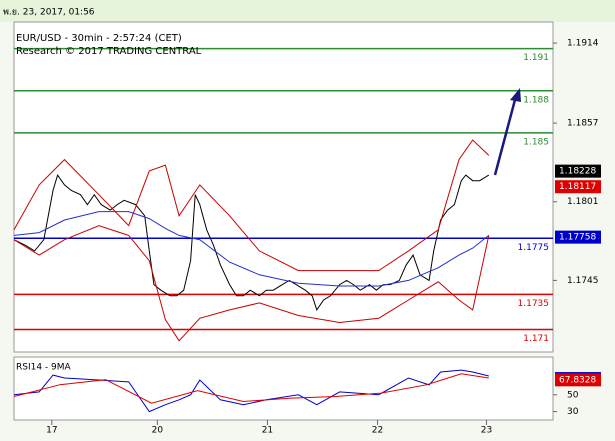 This screenshot has height=441, width=615. What do you see at coordinates (307, 11) in the screenshot?
I see `header-bar` at bounding box center [307, 11].